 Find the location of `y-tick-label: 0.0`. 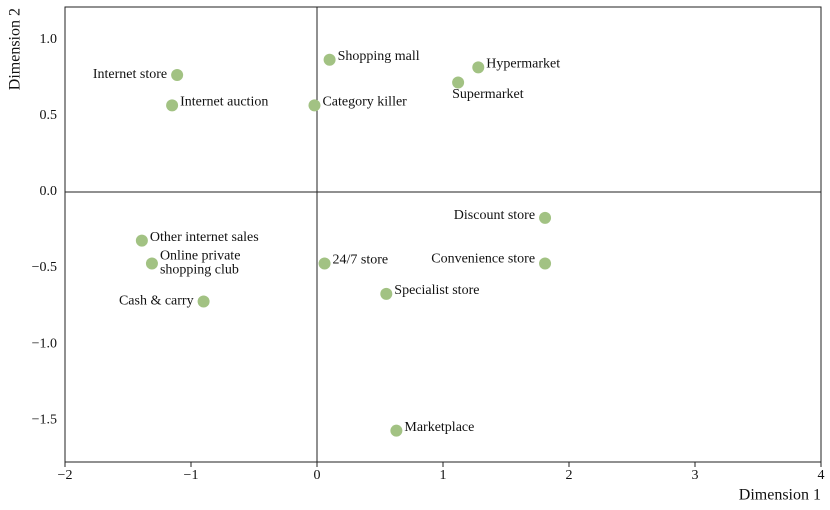

y-tick-label: 0.0 is located at coordinates (49, 191).